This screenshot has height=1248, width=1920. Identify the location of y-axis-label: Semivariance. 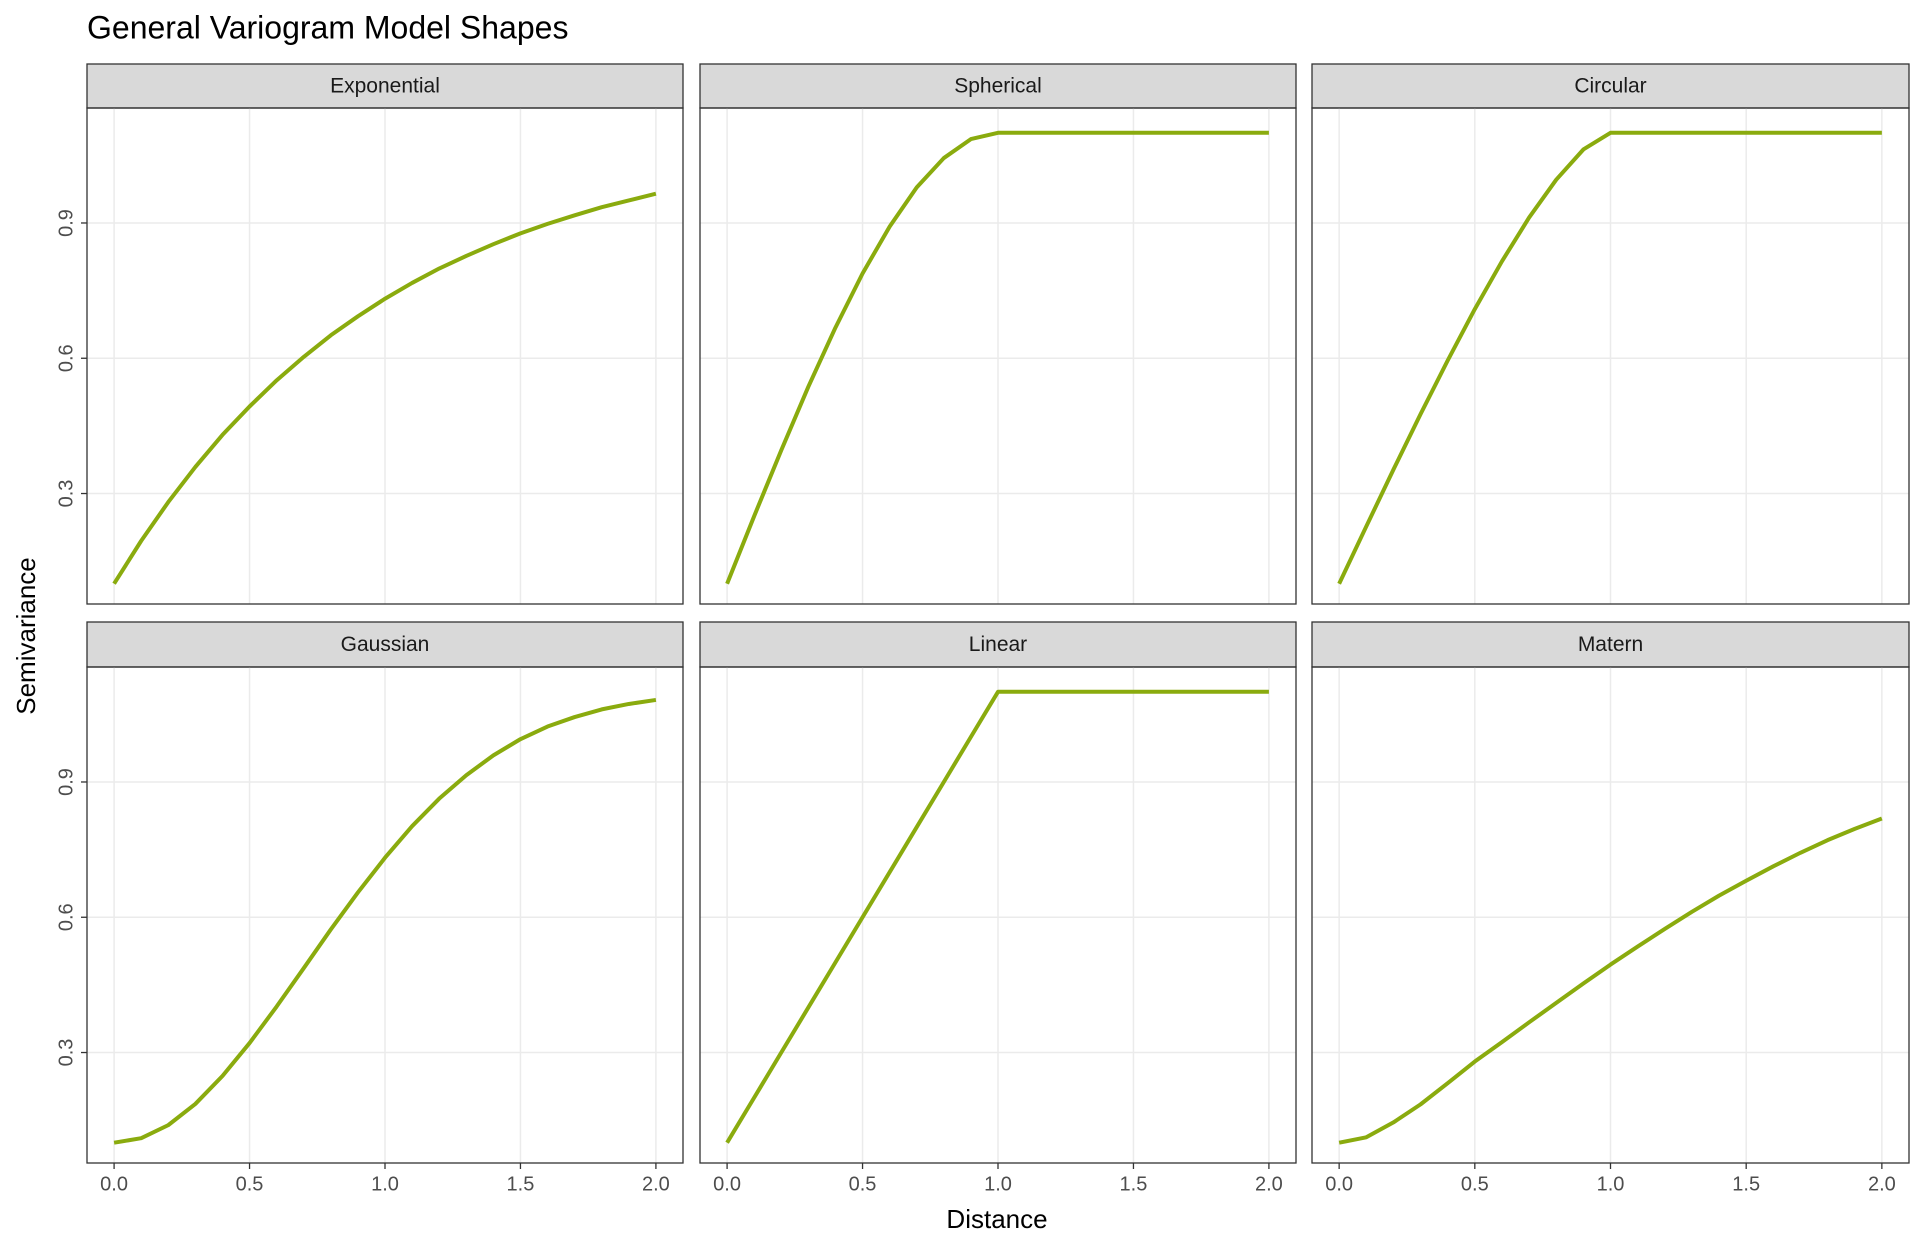
(26, 636).